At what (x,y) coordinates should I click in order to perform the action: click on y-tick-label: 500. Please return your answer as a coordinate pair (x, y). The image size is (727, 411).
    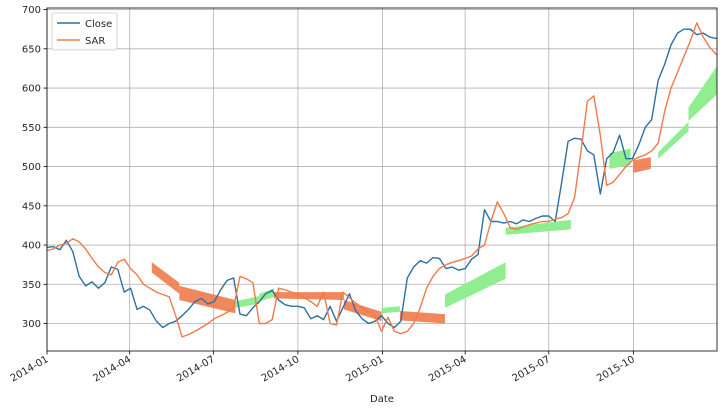
    Looking at the image, I should click on (31, 167).